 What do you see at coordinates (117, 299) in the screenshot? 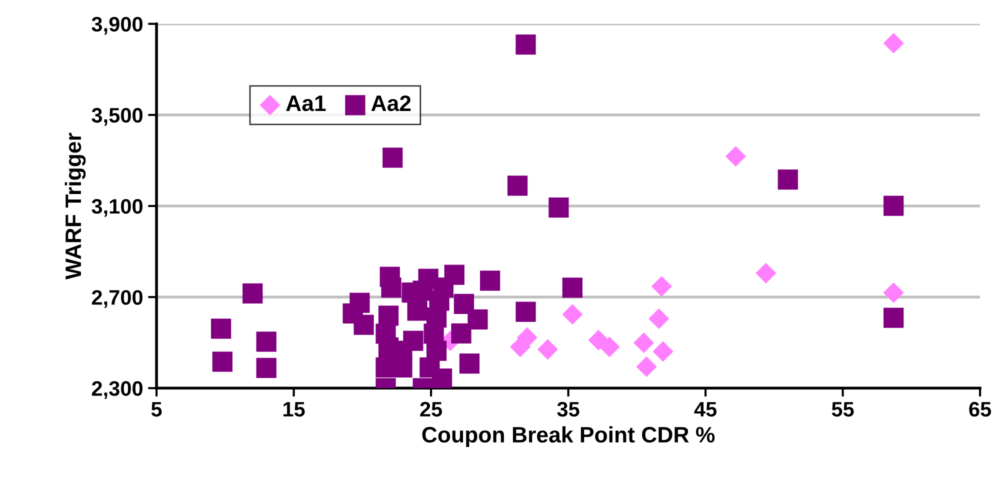
I see `y-tick-label: 2,700` at bounding box center [117, 299].